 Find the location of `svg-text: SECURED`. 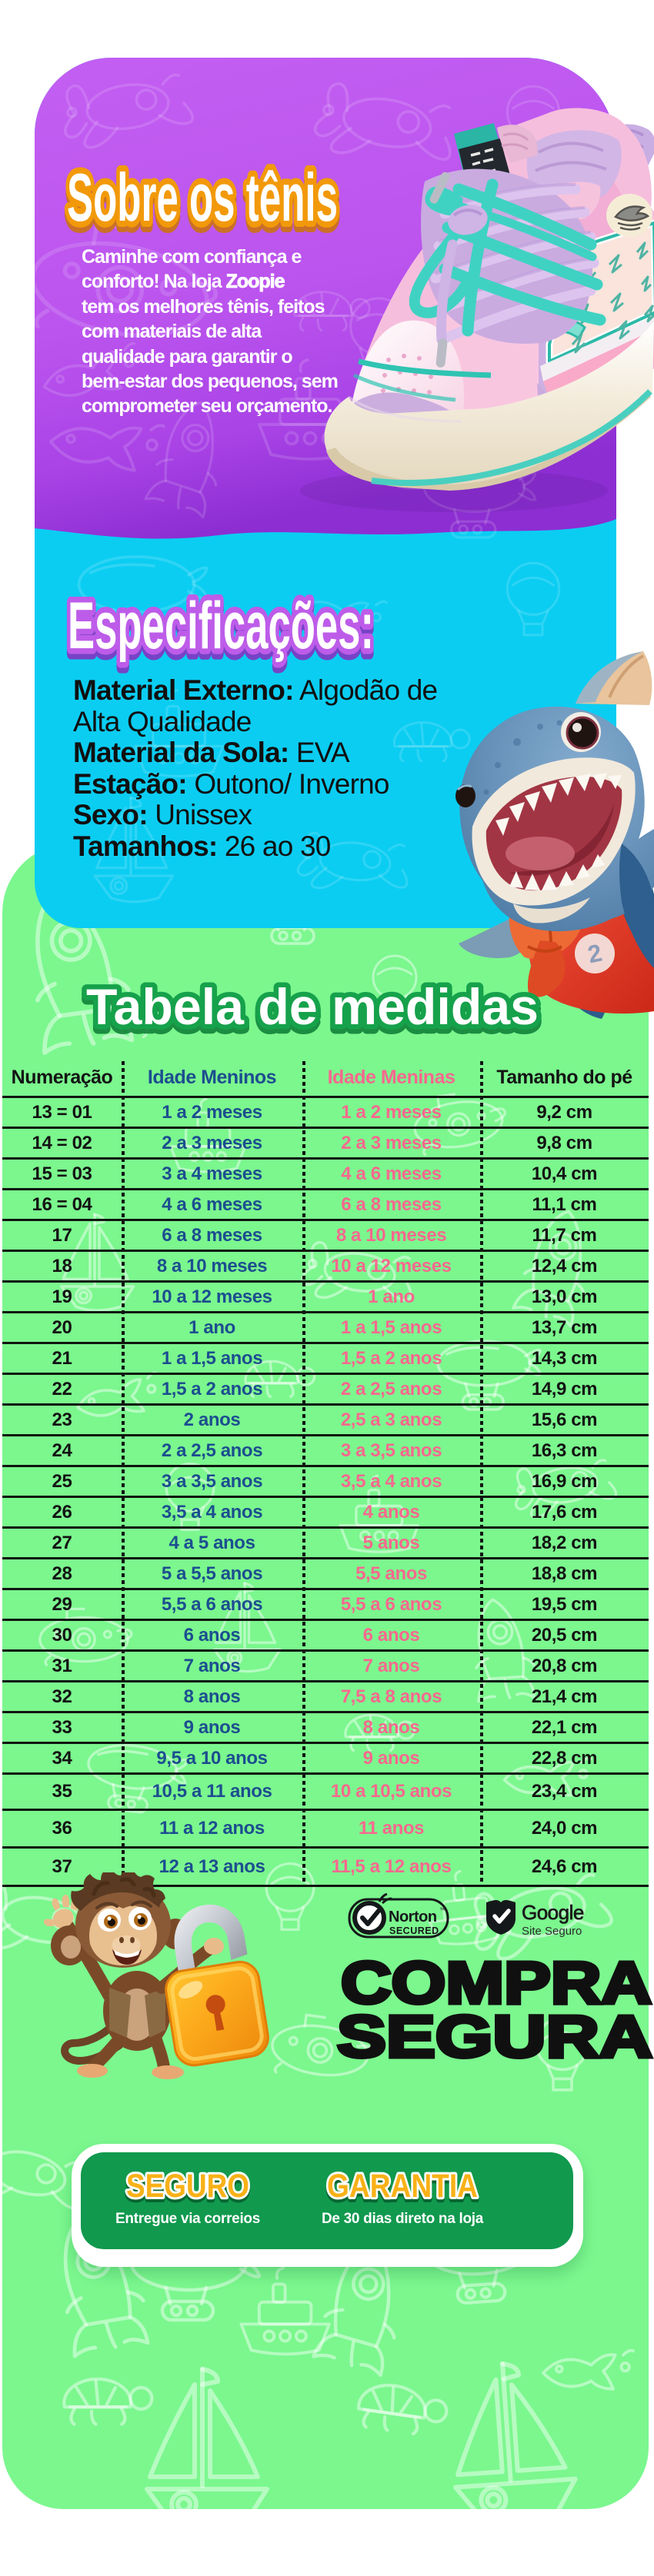

svg-text: SECURED is located at coordinates (414, 1930).